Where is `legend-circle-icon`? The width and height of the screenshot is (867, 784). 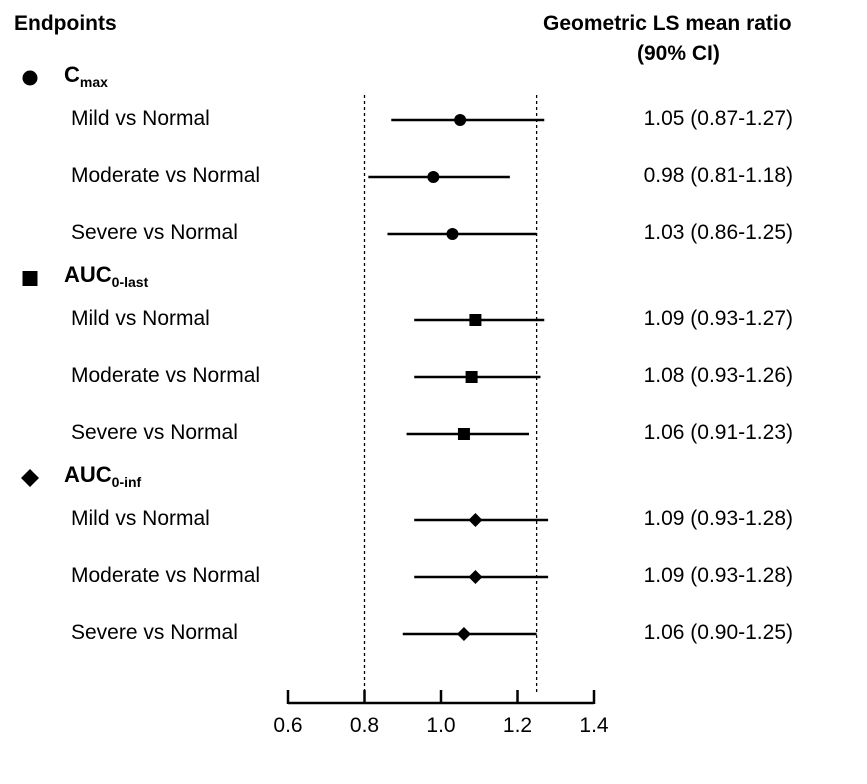 legend-circle-icon is located at coordinates (30, 78).